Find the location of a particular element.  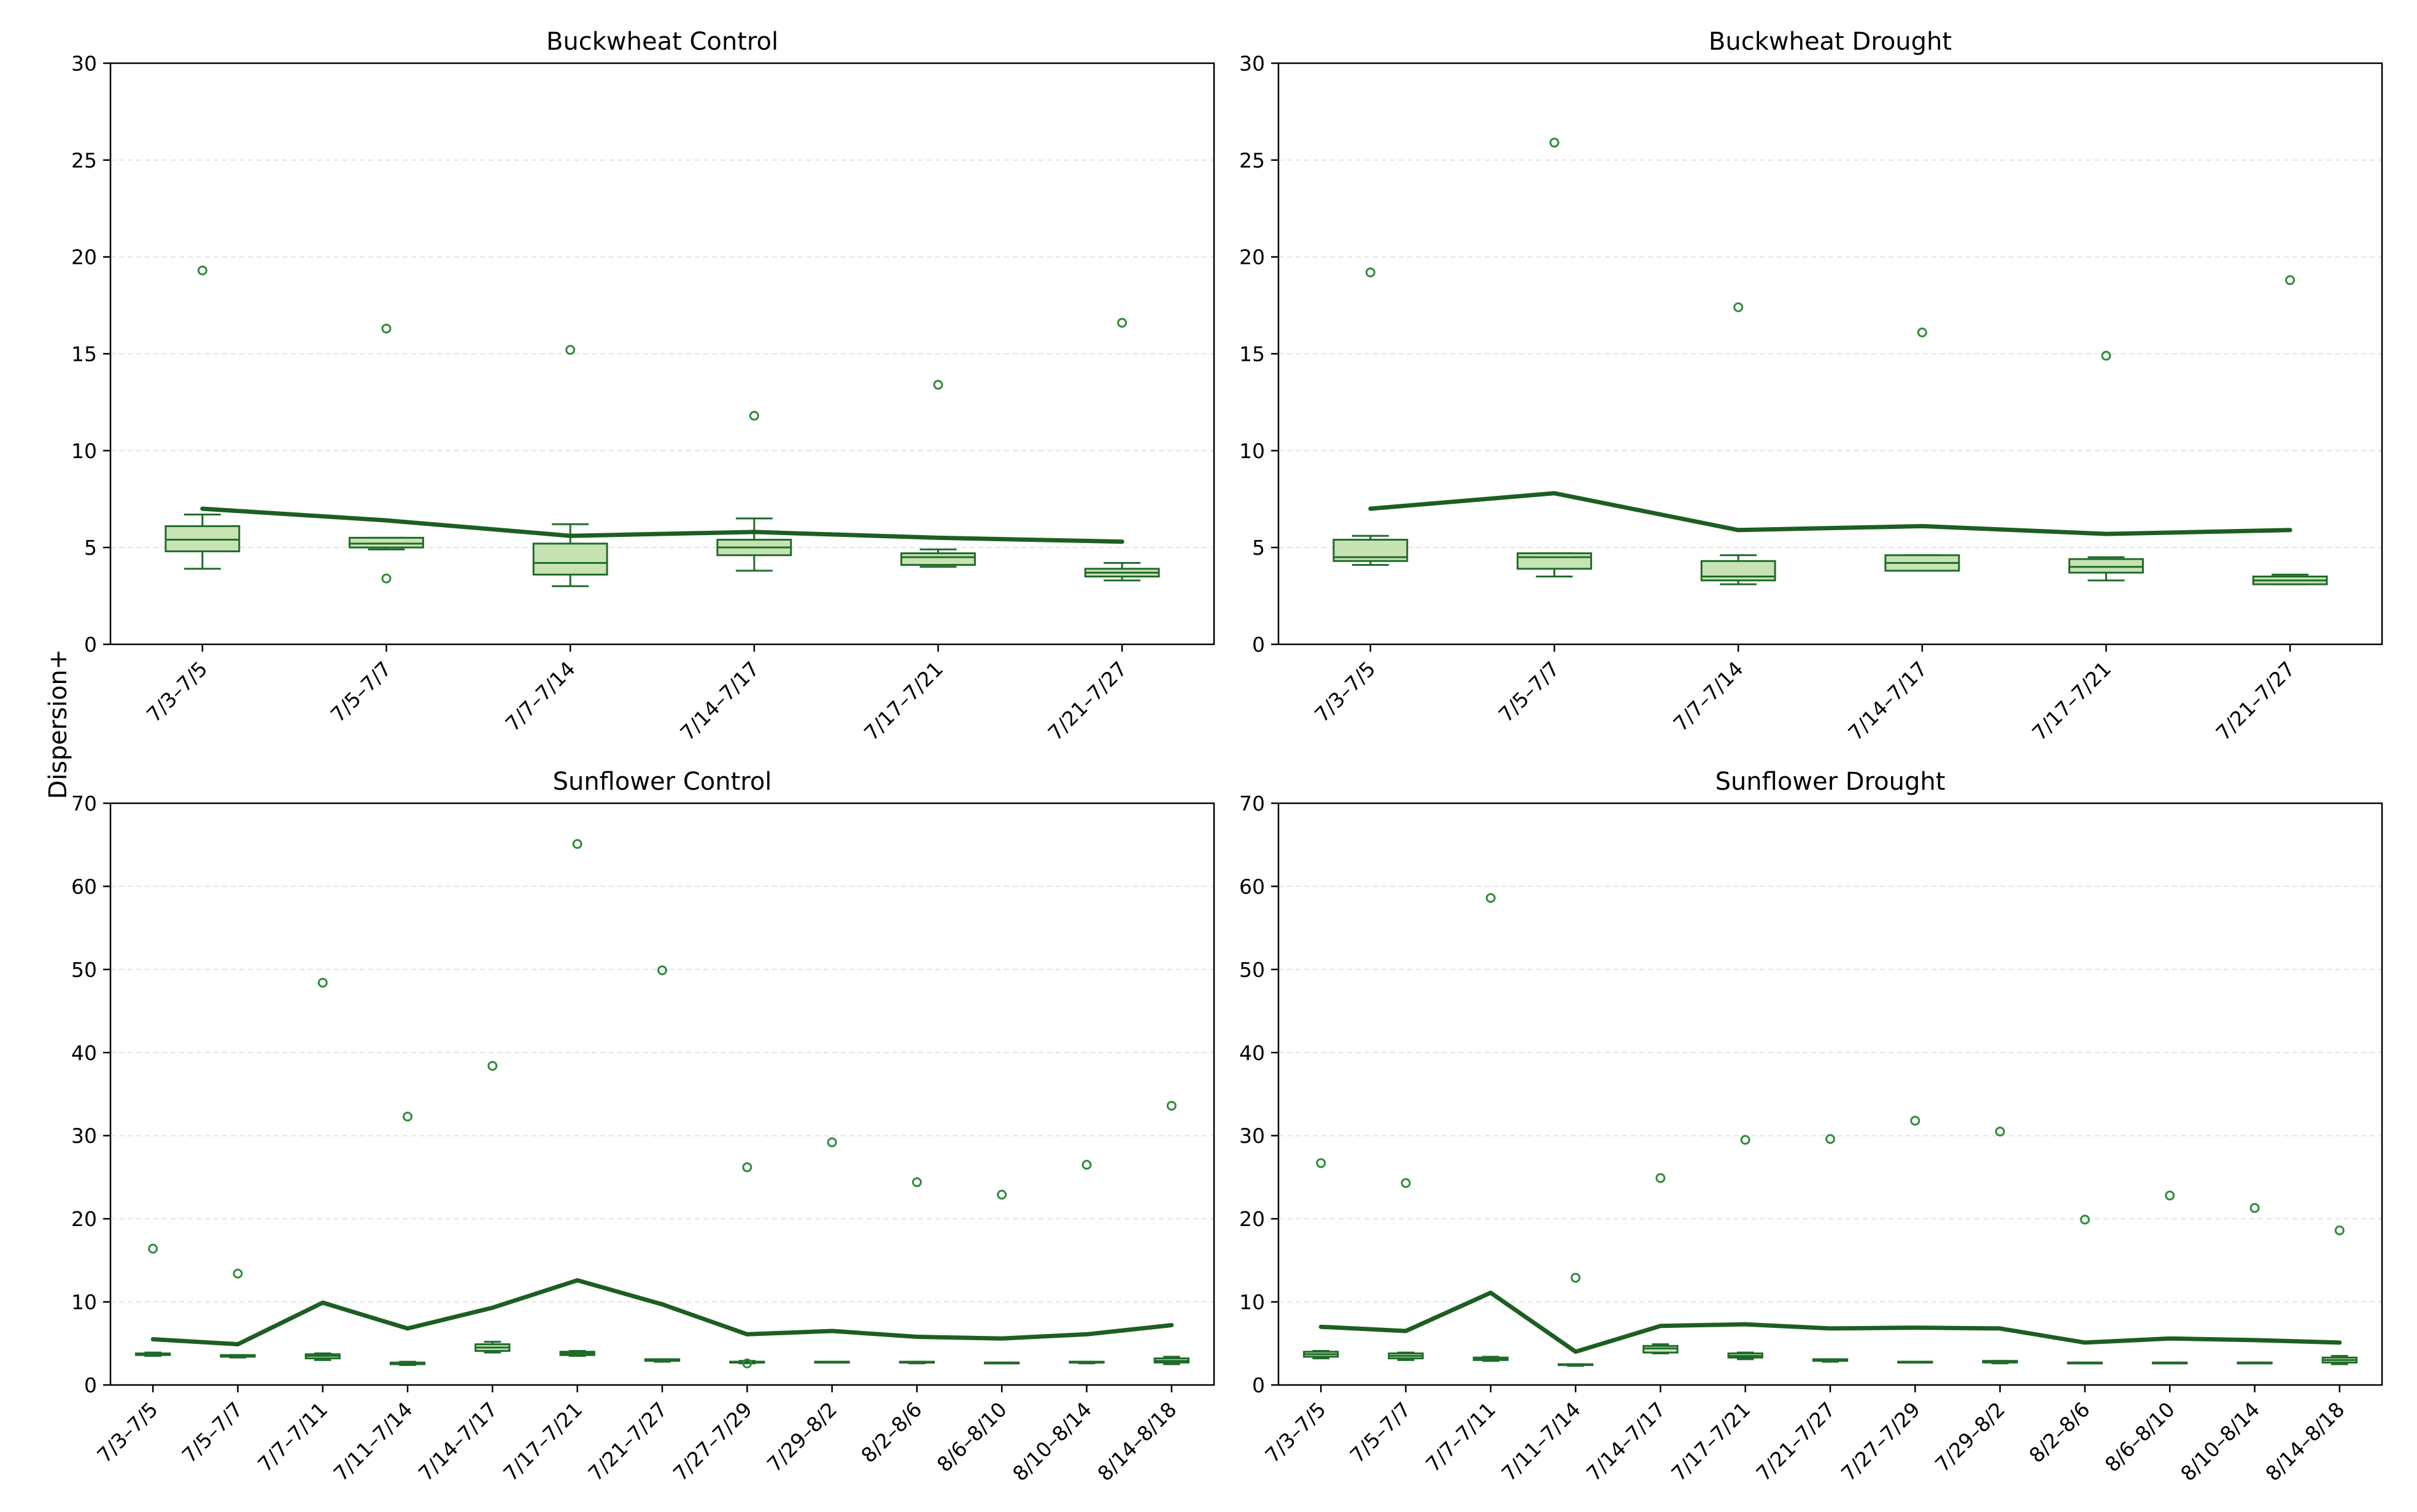

y-tick-label: 50 is located at coordinates (84, 970).